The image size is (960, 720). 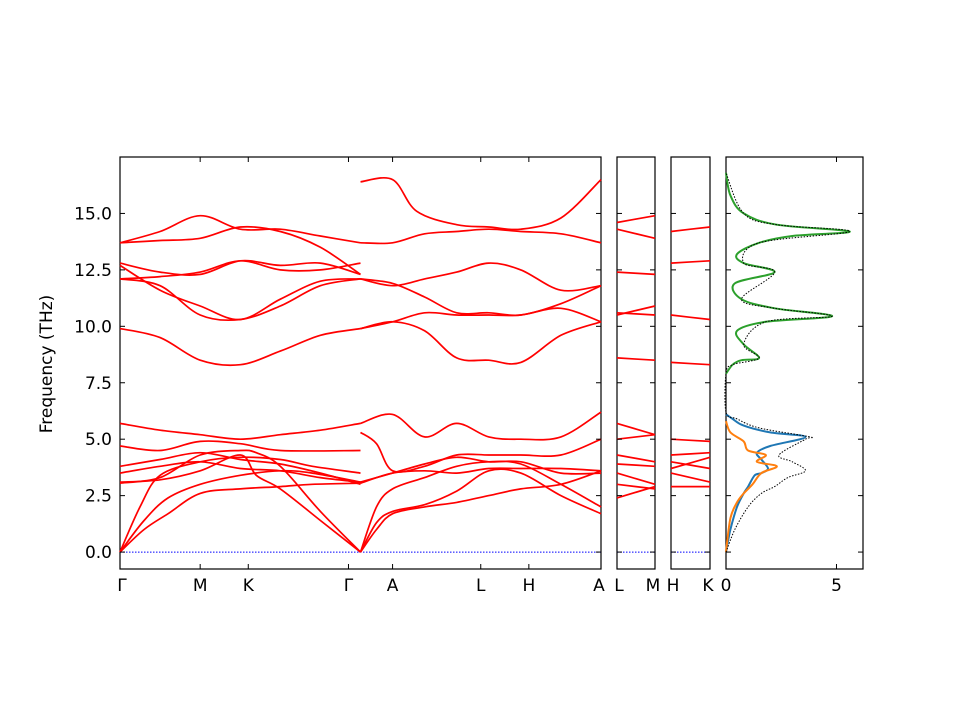 What do you see at coordinates (98, 440) in the screenshot?
I see `y-tick-label: 5.0` at bounding box center [98, 440].